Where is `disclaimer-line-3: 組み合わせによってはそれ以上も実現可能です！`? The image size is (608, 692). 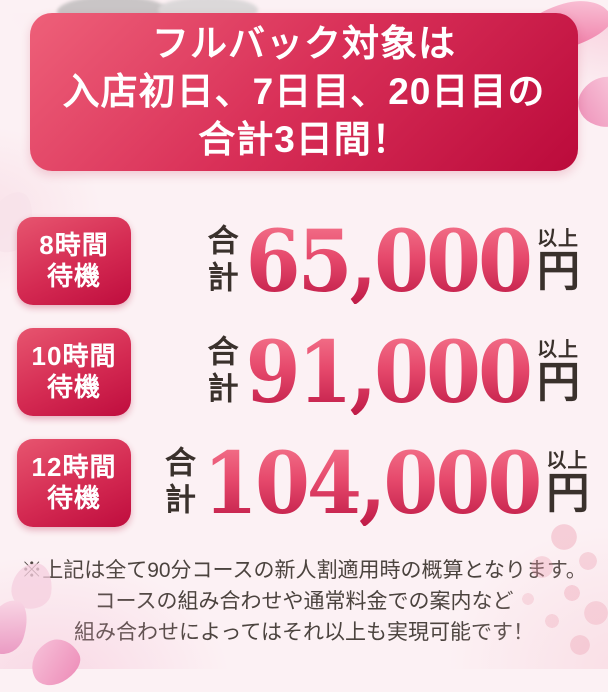
disclaimer-line-3: 組み合わせによってはそれ以上も実現可能です！ is located at coordinates (304, 632).